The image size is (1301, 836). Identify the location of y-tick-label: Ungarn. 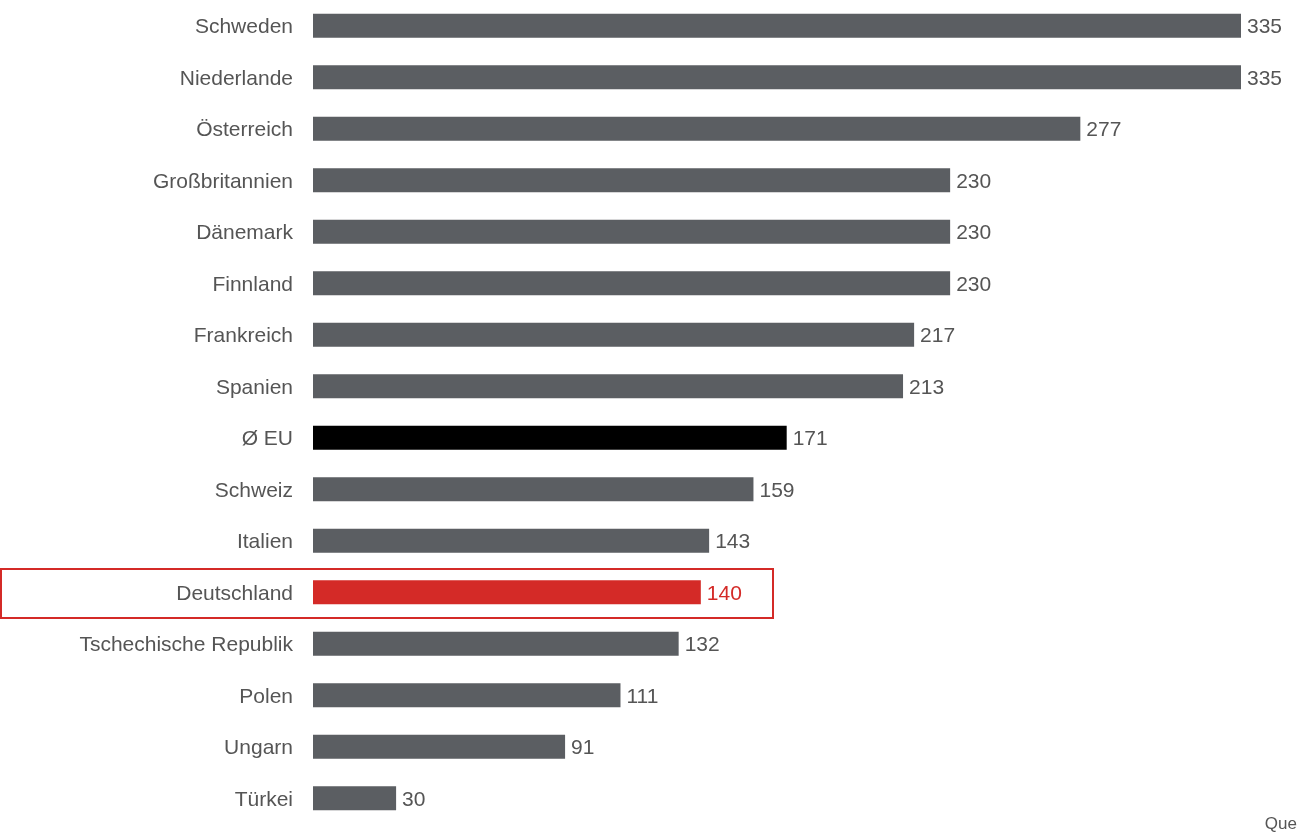
(258, 747).